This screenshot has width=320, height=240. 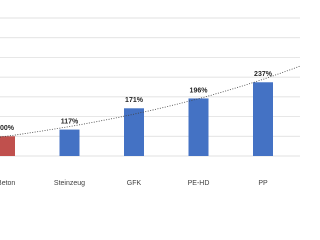 What do you see at coordinates (7, 128) in the screenshot?
I see `value-label: 100%` at bounding box center [7, 128].